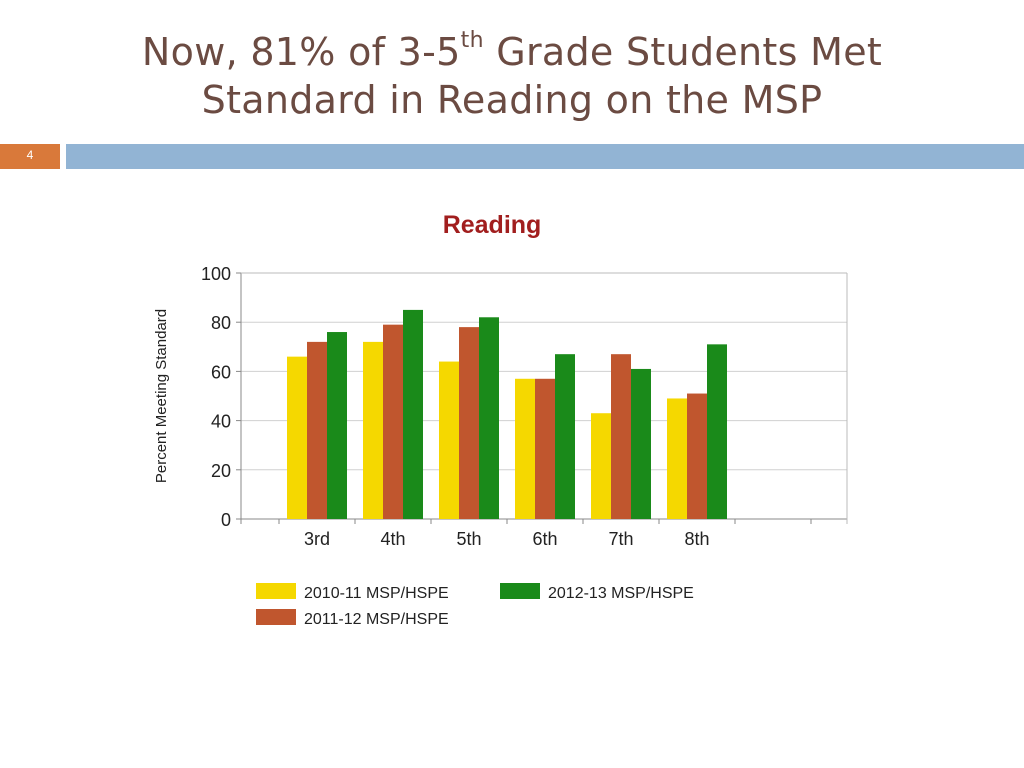  What do you see at coordinates (226, 520) in the screenshot?
I see `y-tick-label: 0` at bounding box center [226, 520].